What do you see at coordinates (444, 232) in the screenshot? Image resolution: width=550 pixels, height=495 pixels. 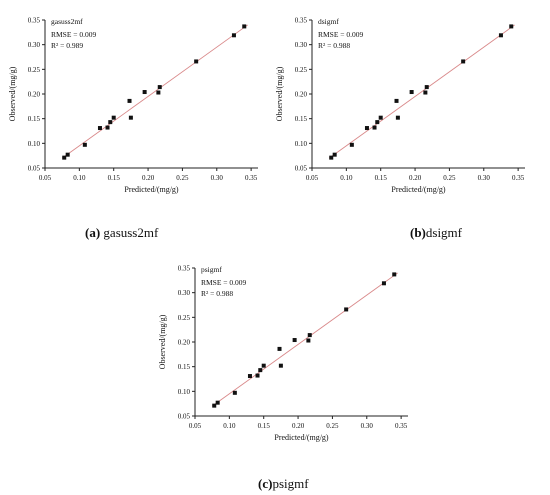 I see `caption-b-label: dsigmf` at bounding box center [444, 232].